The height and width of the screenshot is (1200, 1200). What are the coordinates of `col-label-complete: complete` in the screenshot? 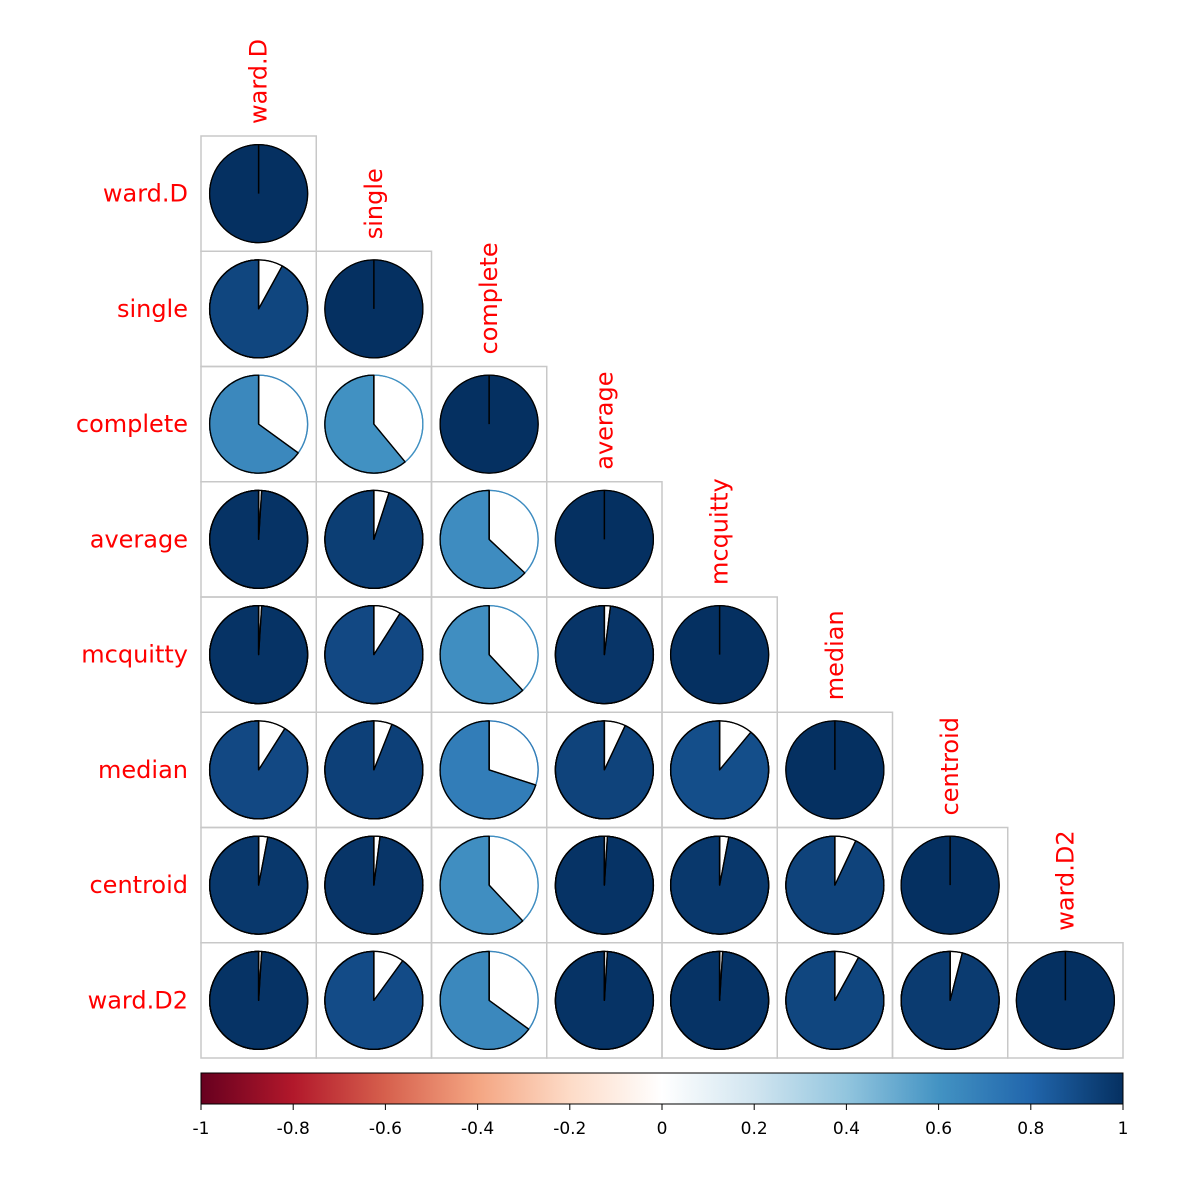 It's located at (489, 298).